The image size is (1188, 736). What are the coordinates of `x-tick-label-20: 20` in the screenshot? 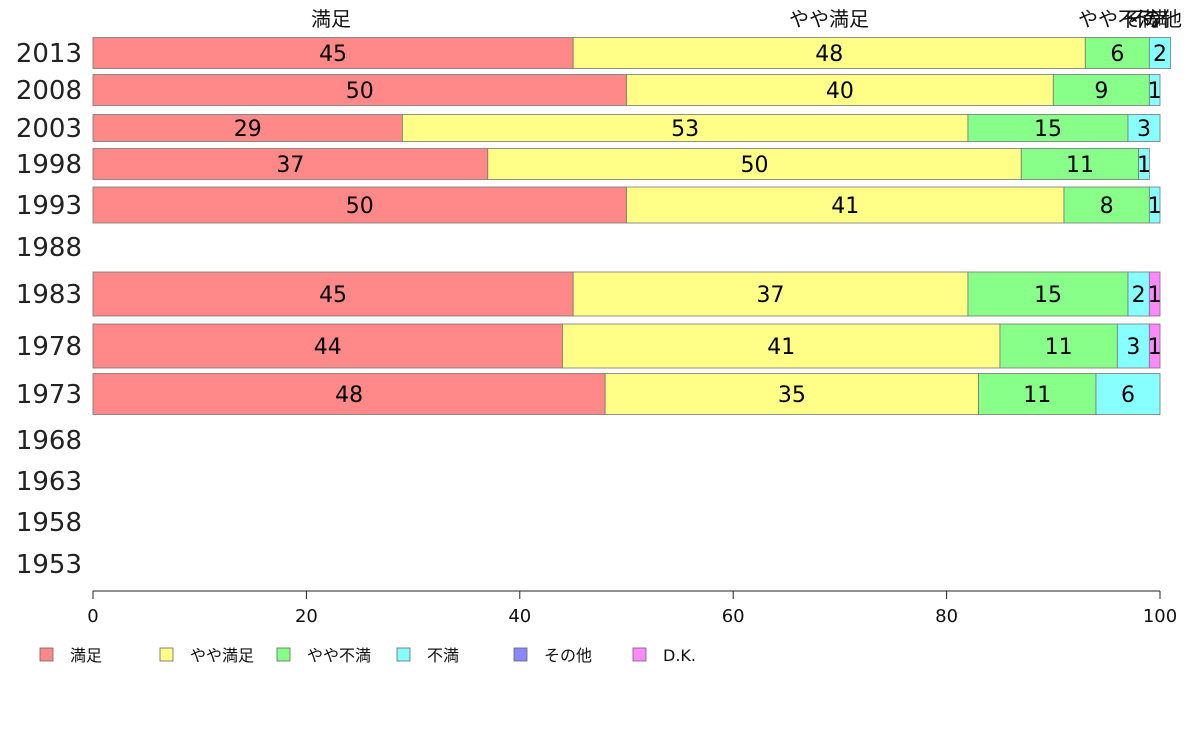 It's located at (306, 616).